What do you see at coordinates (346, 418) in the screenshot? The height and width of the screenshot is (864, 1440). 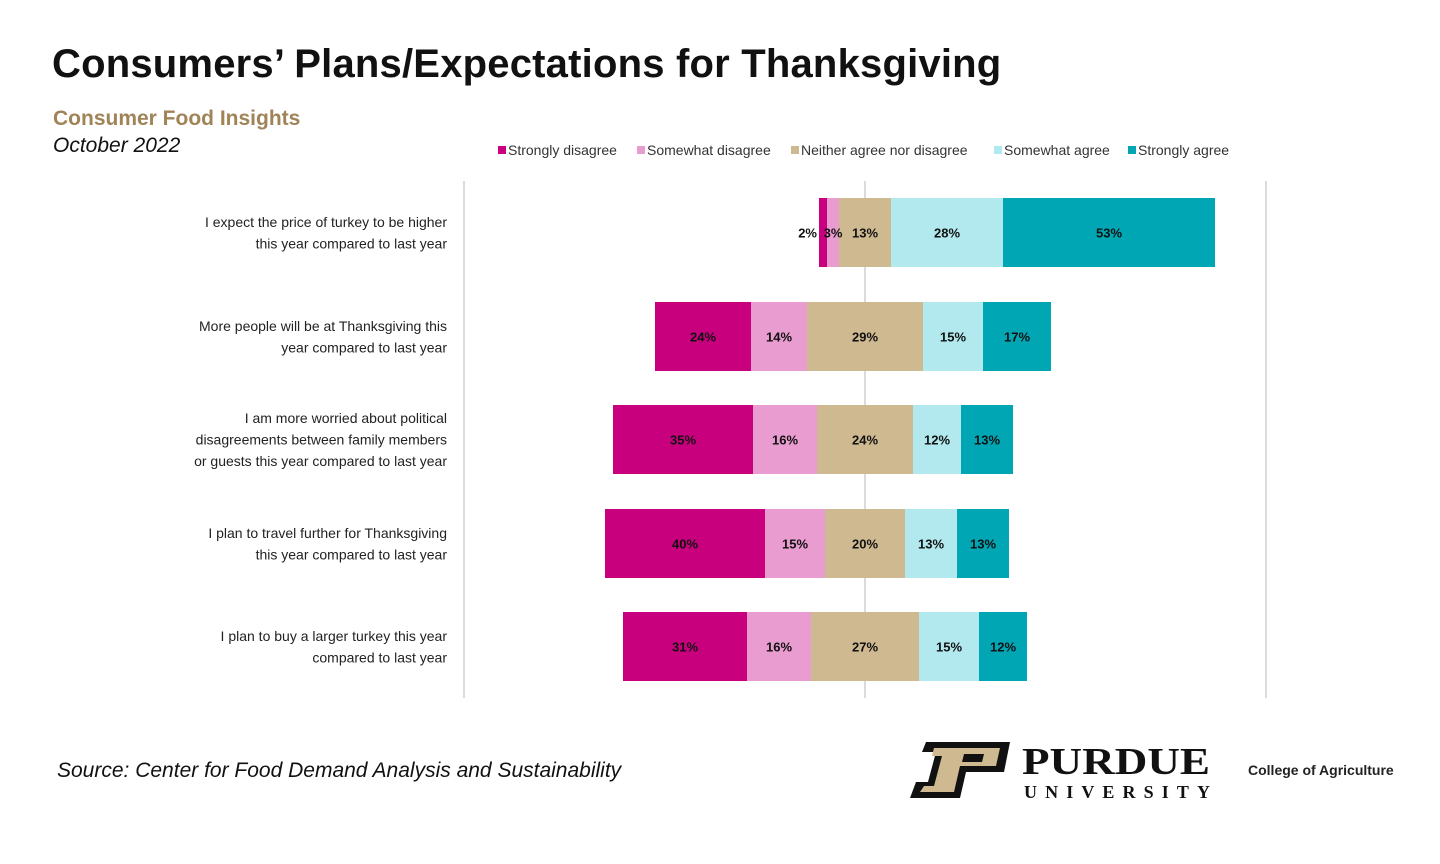 I see `category-label: I am more worried about political` at bounding box center [346, 418].